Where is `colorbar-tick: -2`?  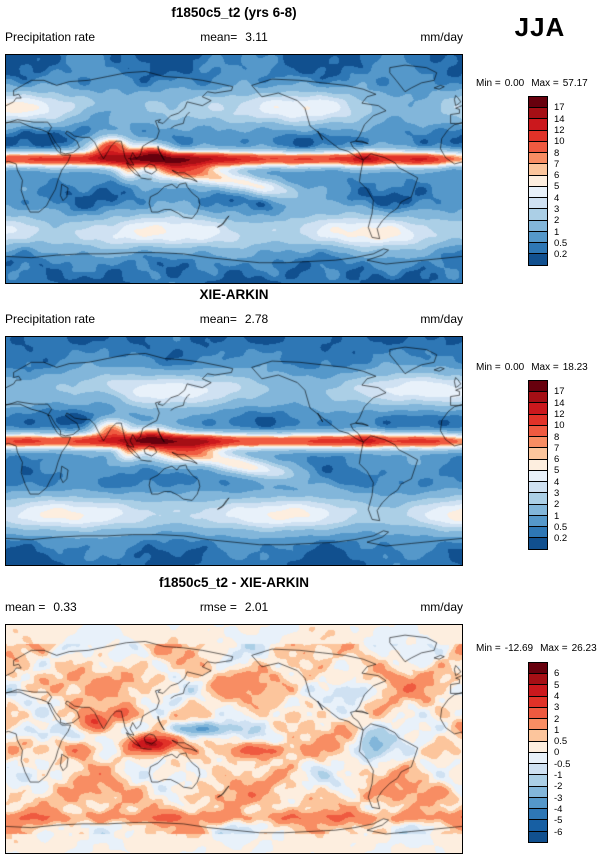
colorbar-tick: -2 is located at coordinates (558, 787).